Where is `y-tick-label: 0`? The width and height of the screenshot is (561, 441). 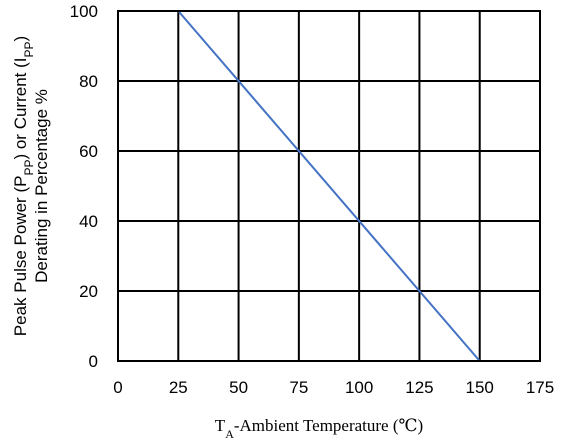 y-tick-label: 0 is located at coordinates (93, 361).